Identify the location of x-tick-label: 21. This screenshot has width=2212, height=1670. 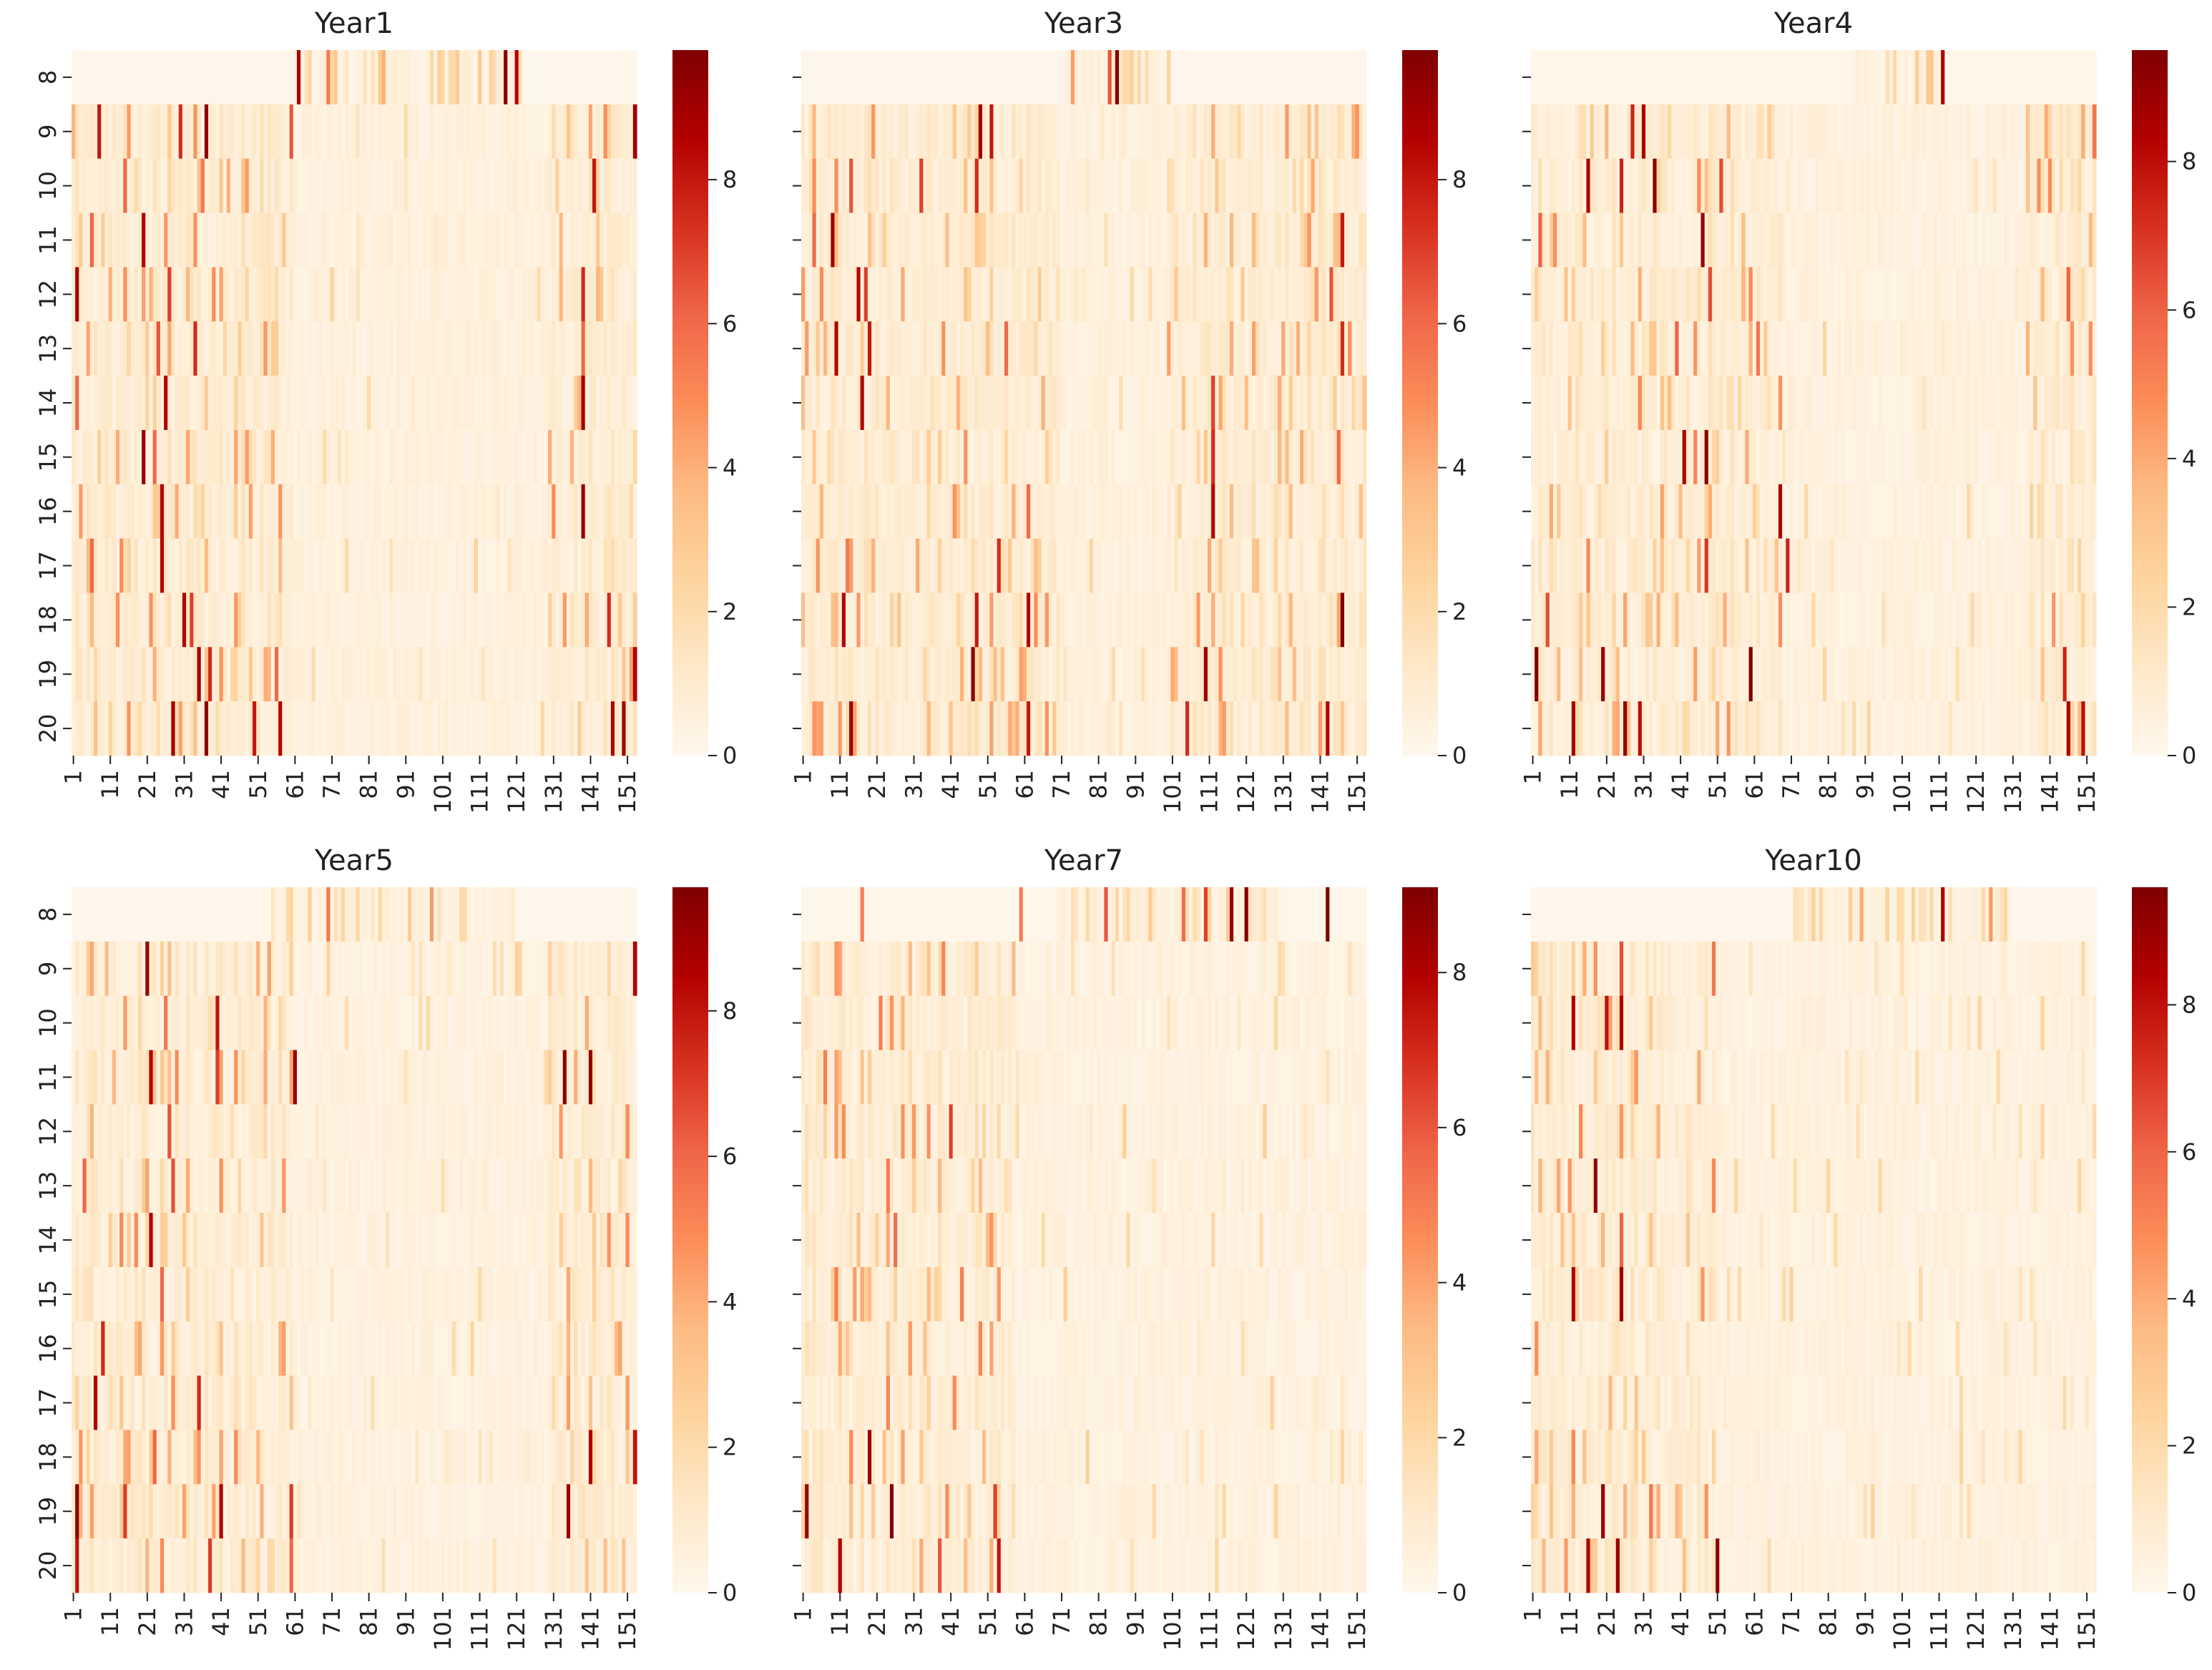
(147, 784).